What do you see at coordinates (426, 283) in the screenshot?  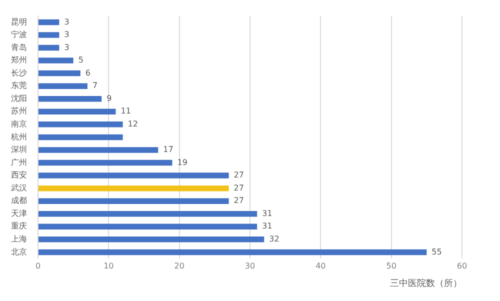 I see `x-axis-title: 三中医院数（所）` at bounding box center [426, 283].